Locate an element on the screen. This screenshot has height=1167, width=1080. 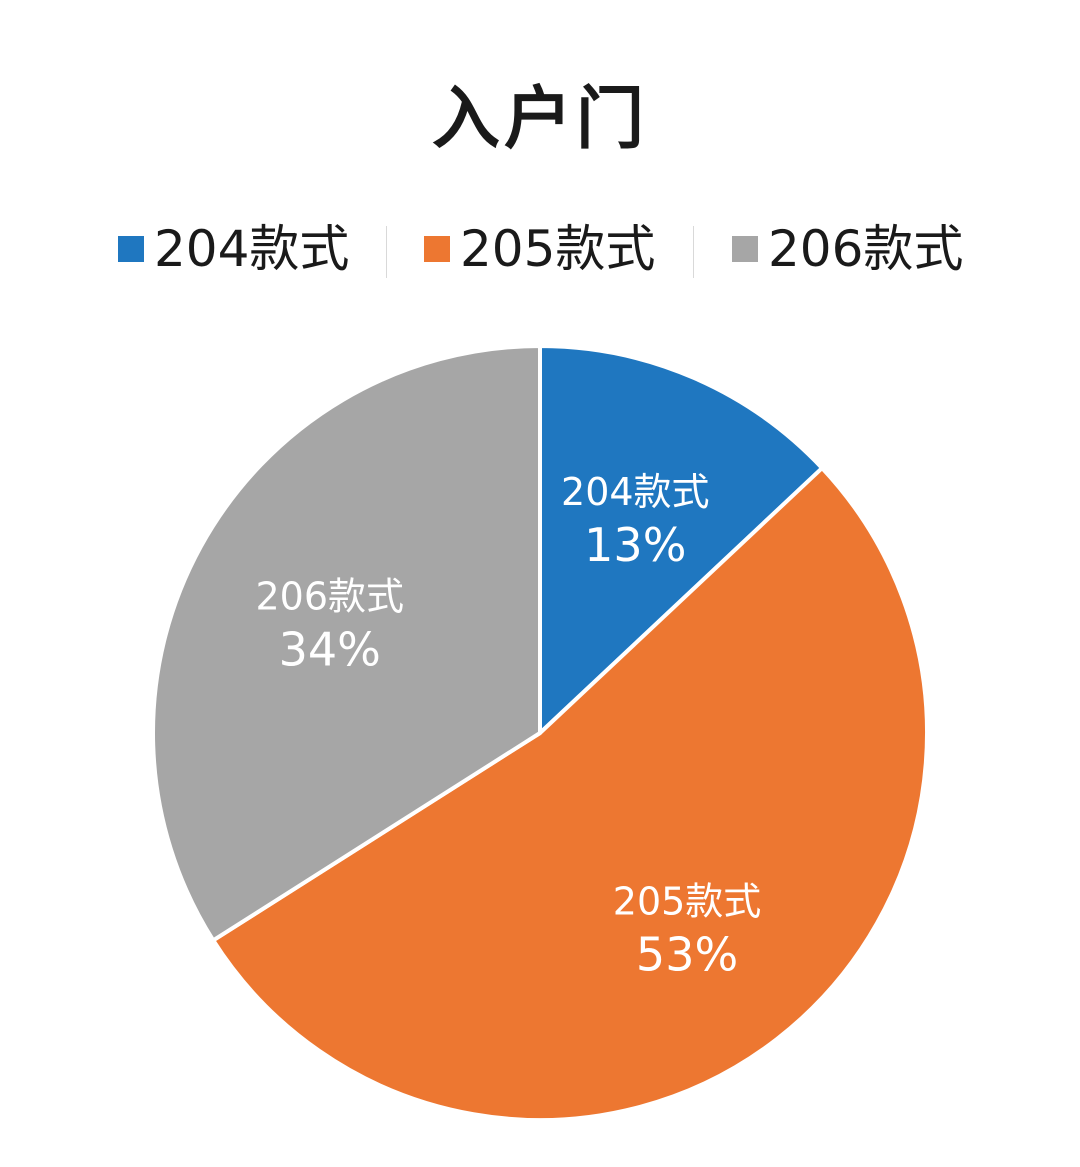
slice-label-value-3: 34% is located at coordinates (330, 649).